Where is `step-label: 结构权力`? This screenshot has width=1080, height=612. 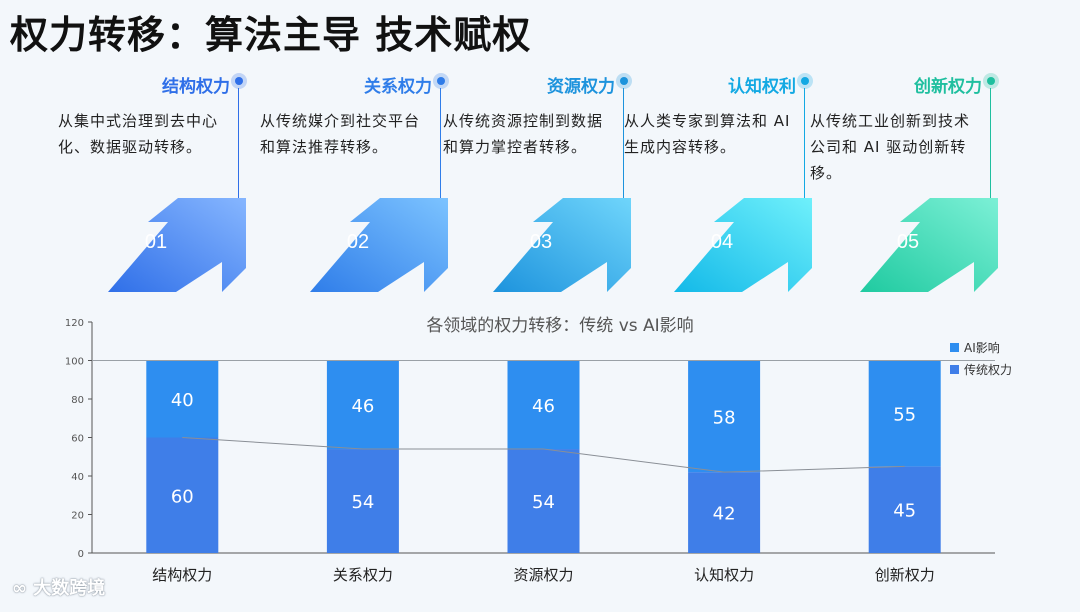 step-label: 结构权力 is located at coordinates (196, 87).